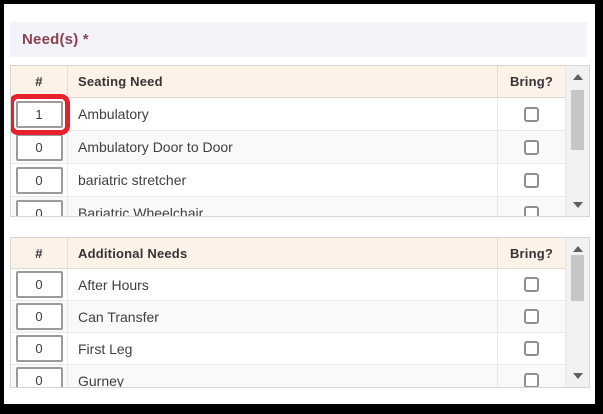 This screenshot has width=603, height=414. I want to click on table-row: Bariatric Wheelchair, so click(288, 207).